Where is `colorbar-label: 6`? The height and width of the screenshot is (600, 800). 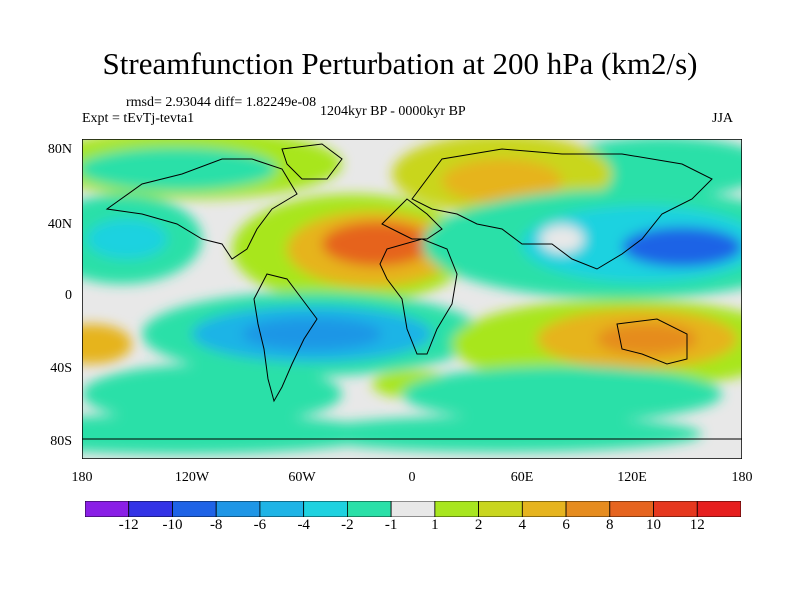
colorbar-label: 6 is located at coordinates (566, 525).